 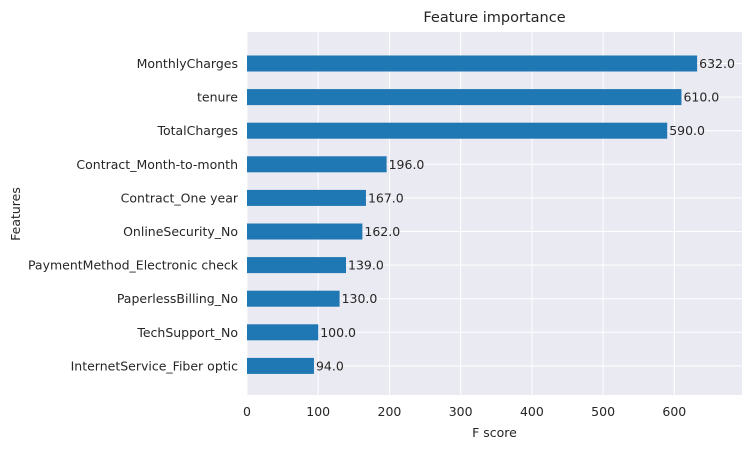 I want to click on x-tick-label-0: 0, so click(x=247, y=411).